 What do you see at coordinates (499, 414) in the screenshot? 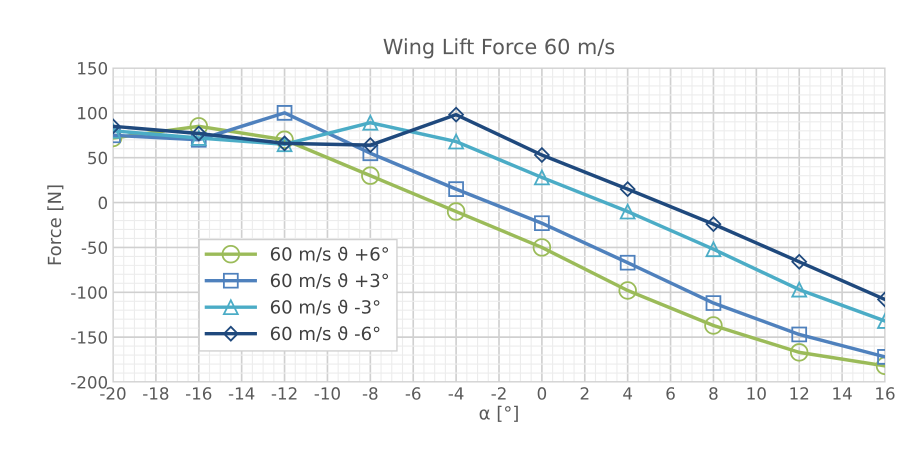
I see `x-axis-title: α [°]` at bounding box center [499, 414].